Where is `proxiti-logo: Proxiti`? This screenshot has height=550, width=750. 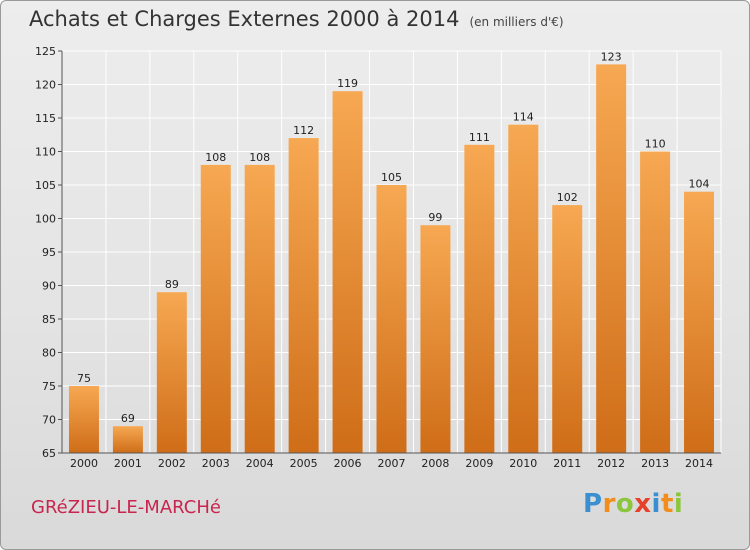
proxiti-logo: Proxiti is located at coordinates (633, 504).